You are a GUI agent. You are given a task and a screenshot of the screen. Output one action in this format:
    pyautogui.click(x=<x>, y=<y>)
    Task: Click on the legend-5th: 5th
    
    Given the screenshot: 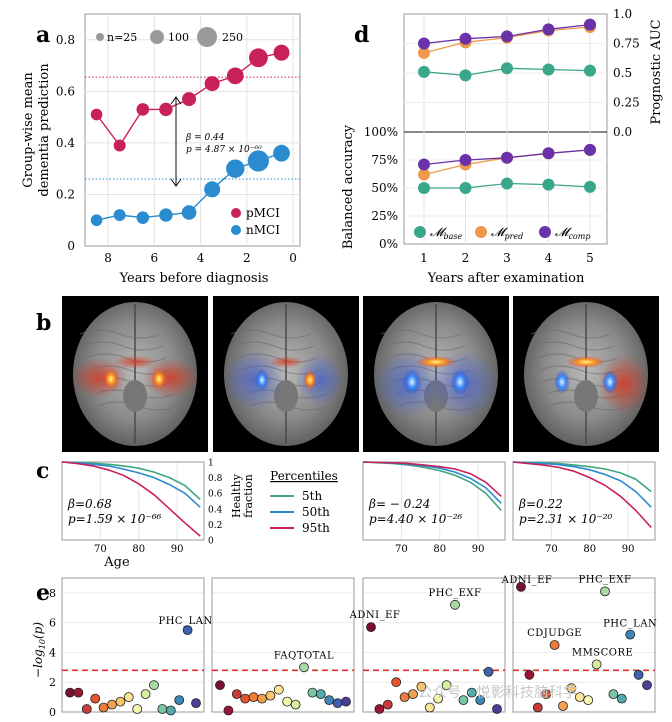 What is the action you would take?
    pyautogui.click(x=312, y=496)
    